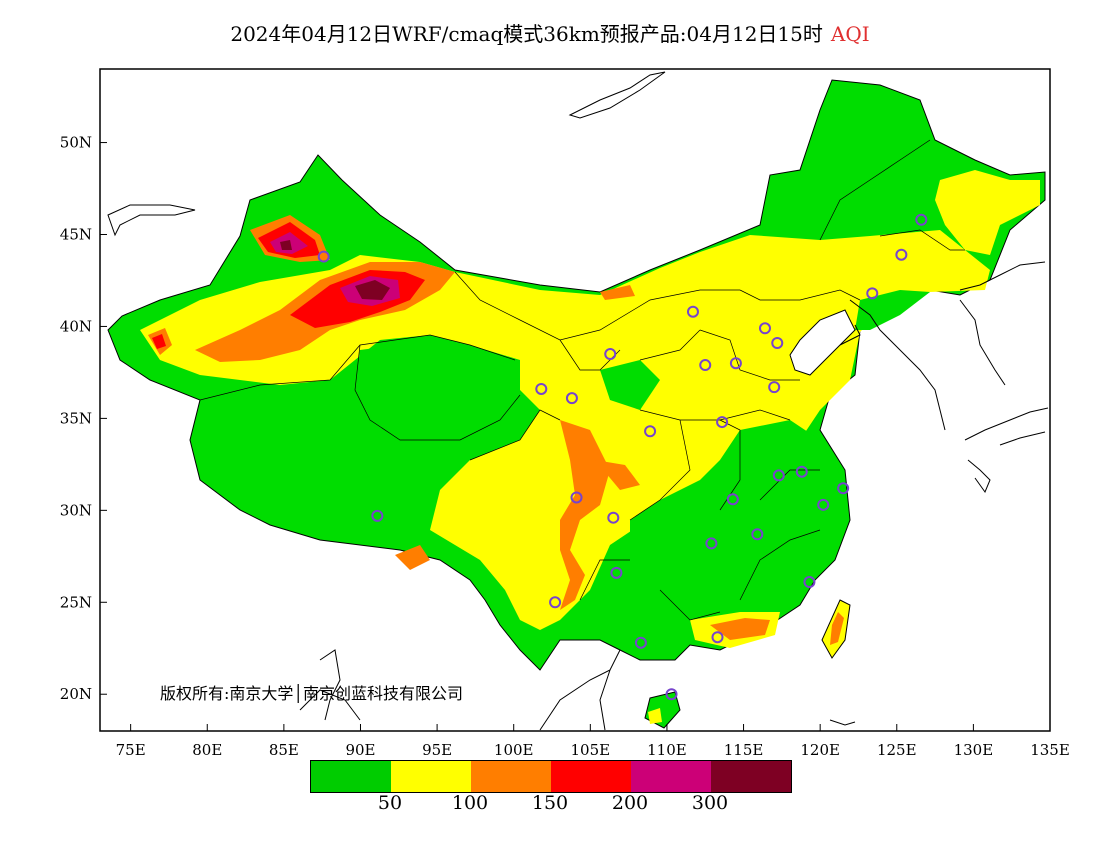 The width and height of the screenshot is (1100, 850). What do you see at coordinates (655, 716) in the screenshot?
I see `aqi-region-hainan-core` at bounding box center [655, 716].